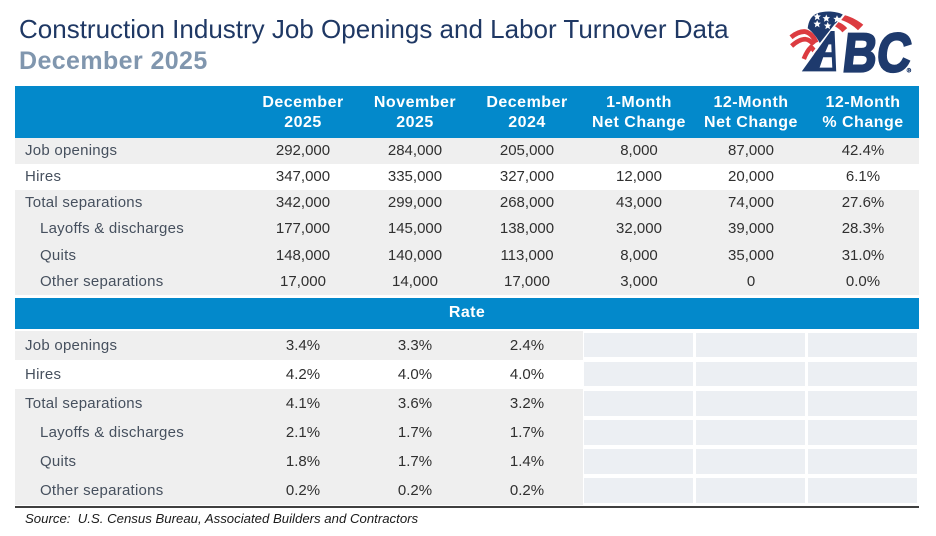 This screenshot has width=936, height=536. I want to click on svg-text: BC, so click(877, 50).